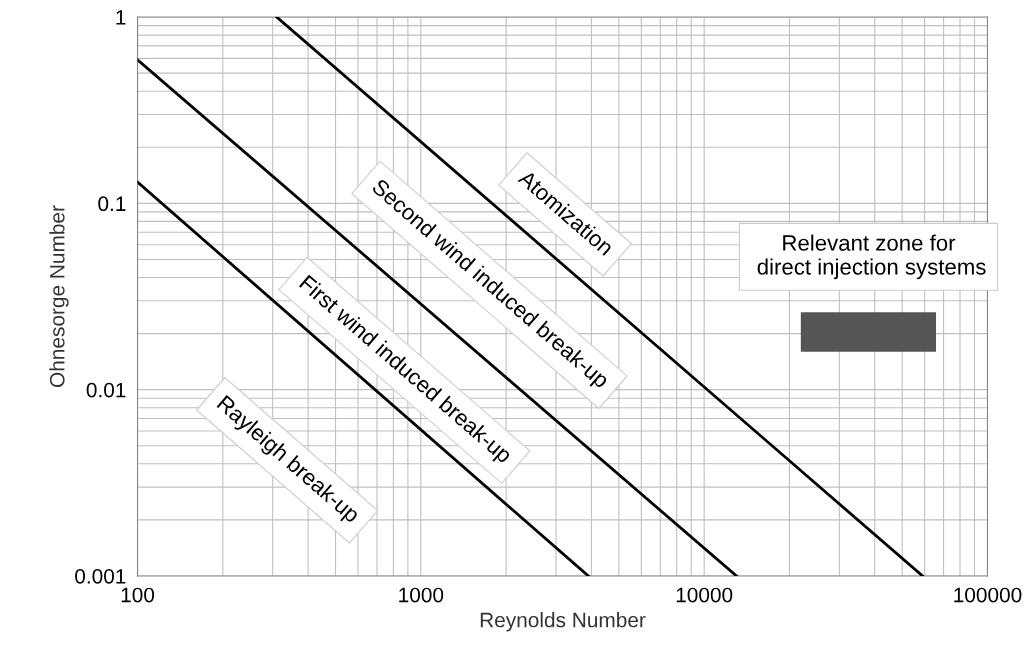  Describe the element at coordinates (563, 622) in the screenshot. I see `x-axis-title: Reynolds Number` at that location.